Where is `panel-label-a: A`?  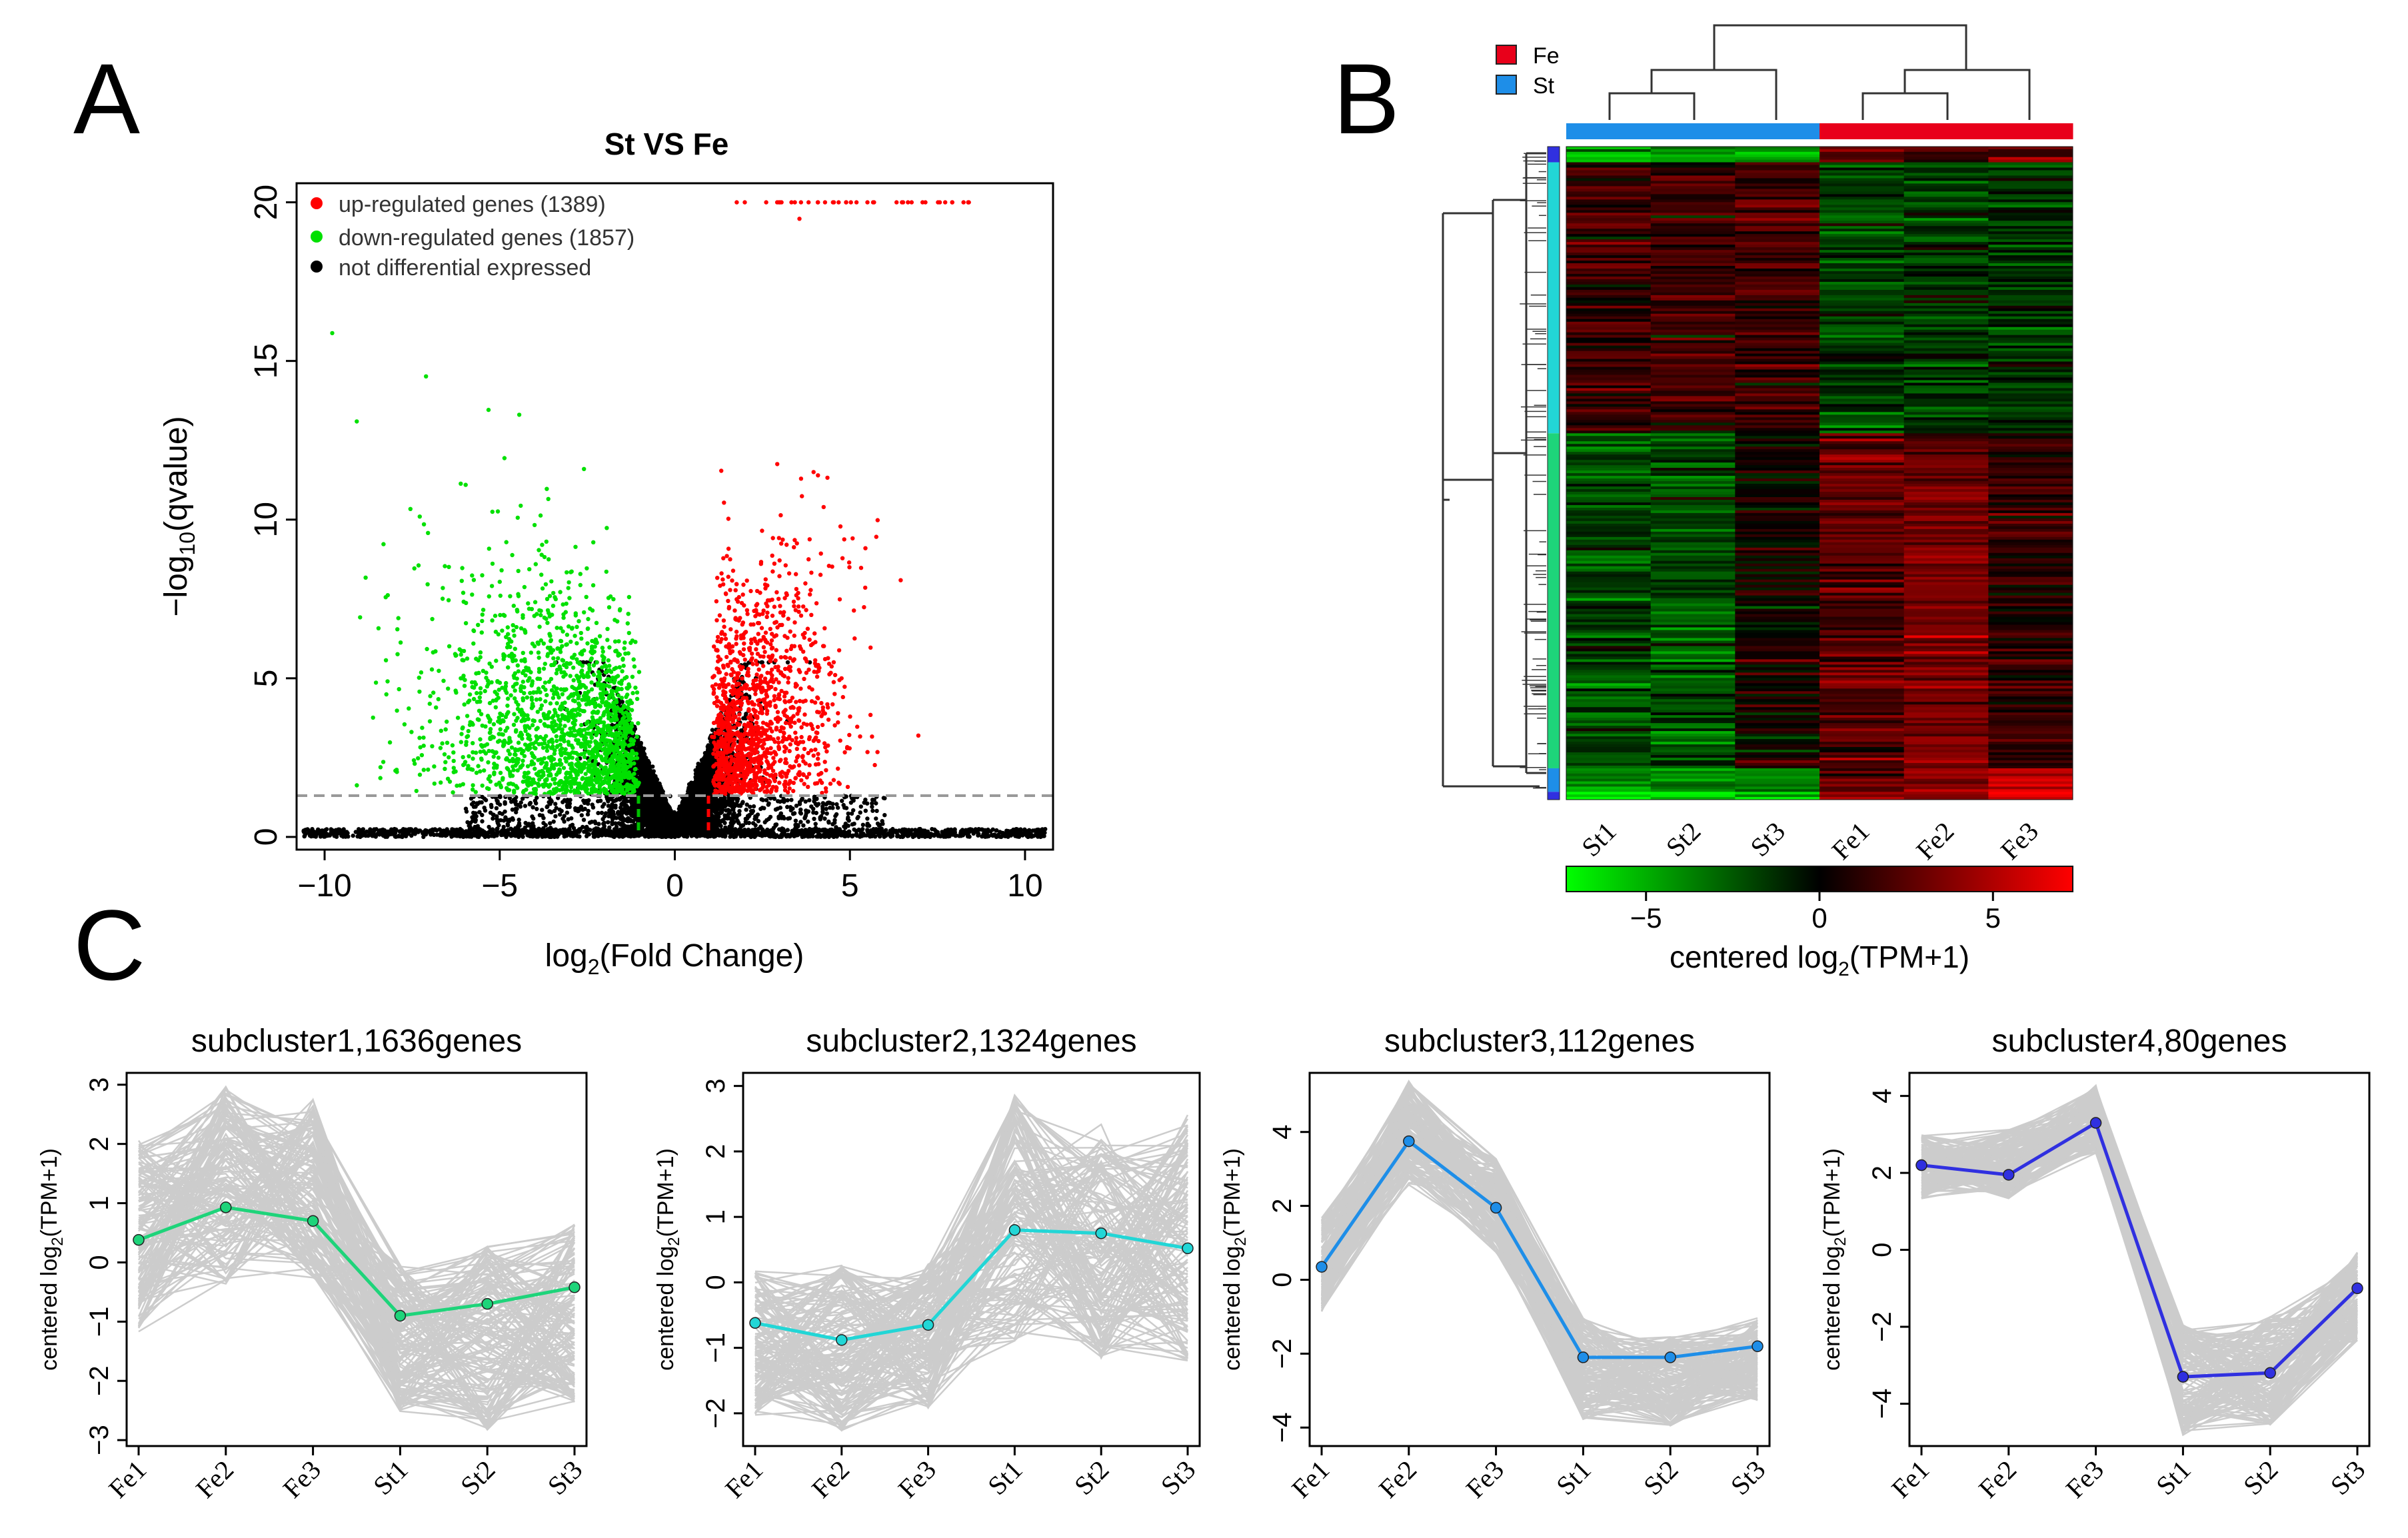 panel-label-a: A is located at coordinates (106, 99).